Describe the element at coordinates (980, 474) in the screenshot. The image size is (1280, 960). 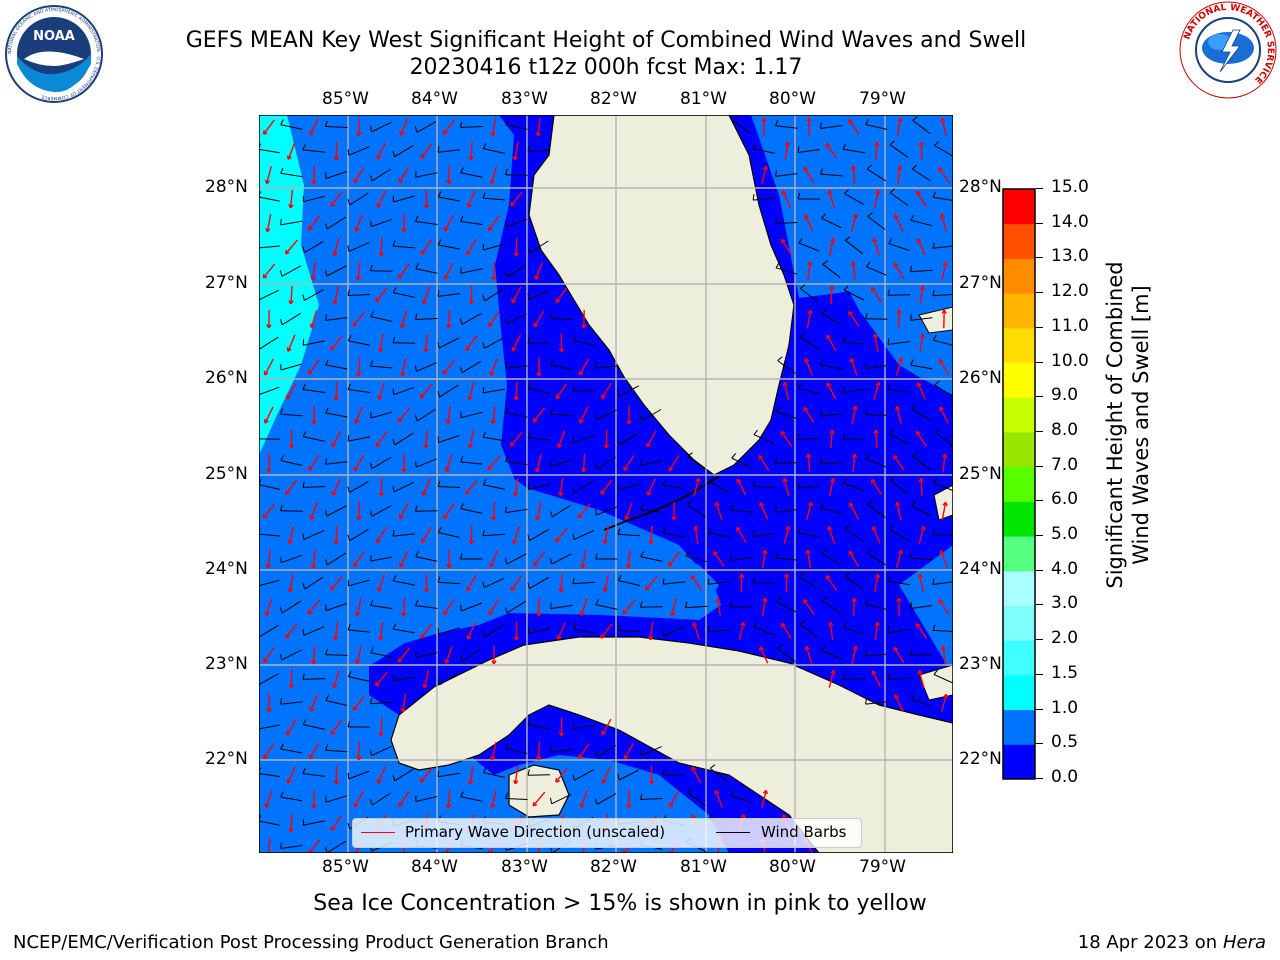
I see `lat-tick-right-25n: 25°N` at that location.